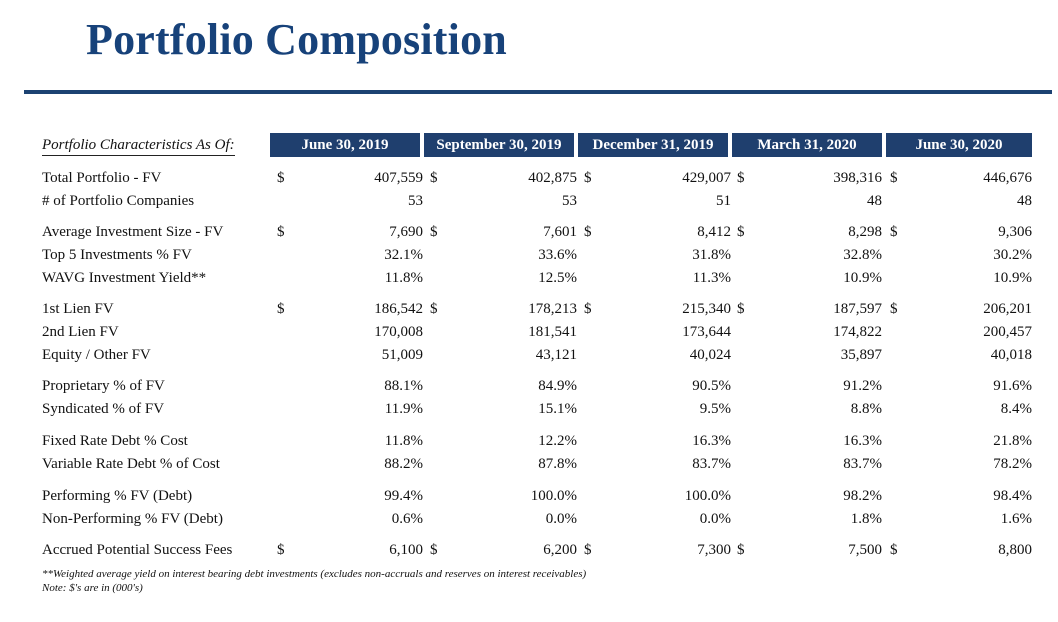 This screenshot has width=1058, height=622. I want to click on value-cell: 429,007, so click(706, 178).